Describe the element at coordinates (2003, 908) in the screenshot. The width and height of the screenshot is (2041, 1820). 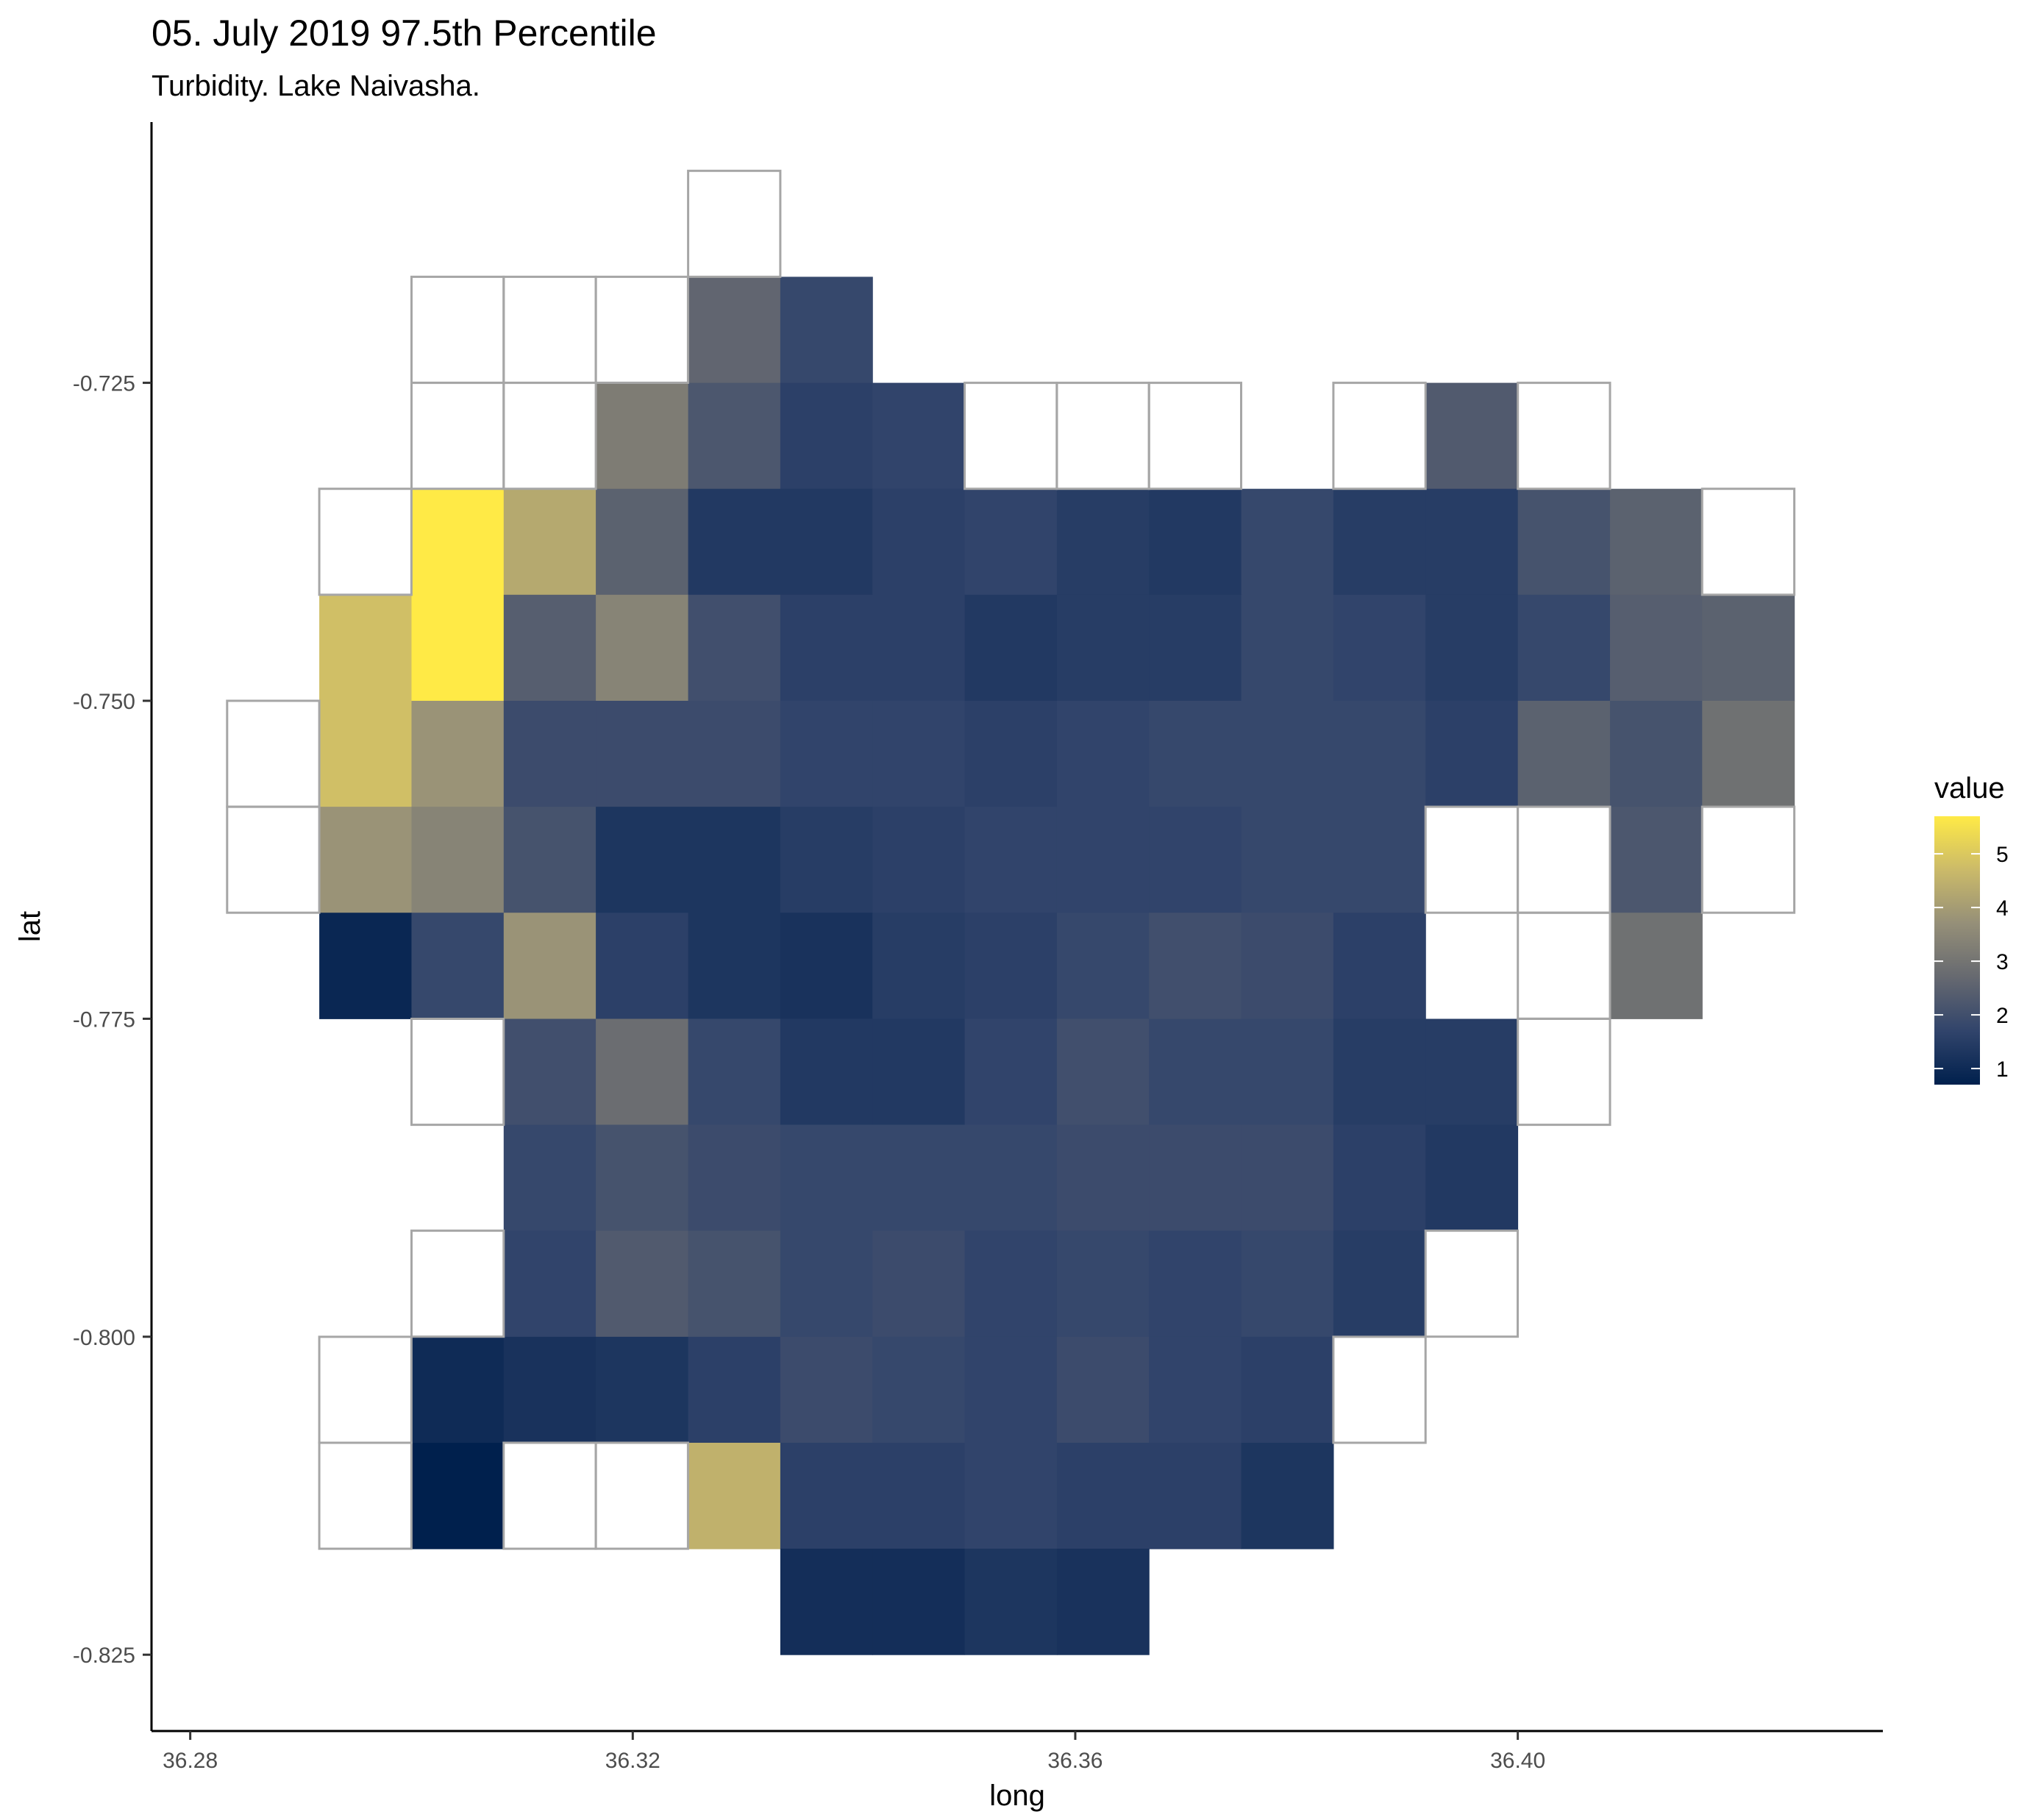
I see `legend-tick-label: 4` at that location.